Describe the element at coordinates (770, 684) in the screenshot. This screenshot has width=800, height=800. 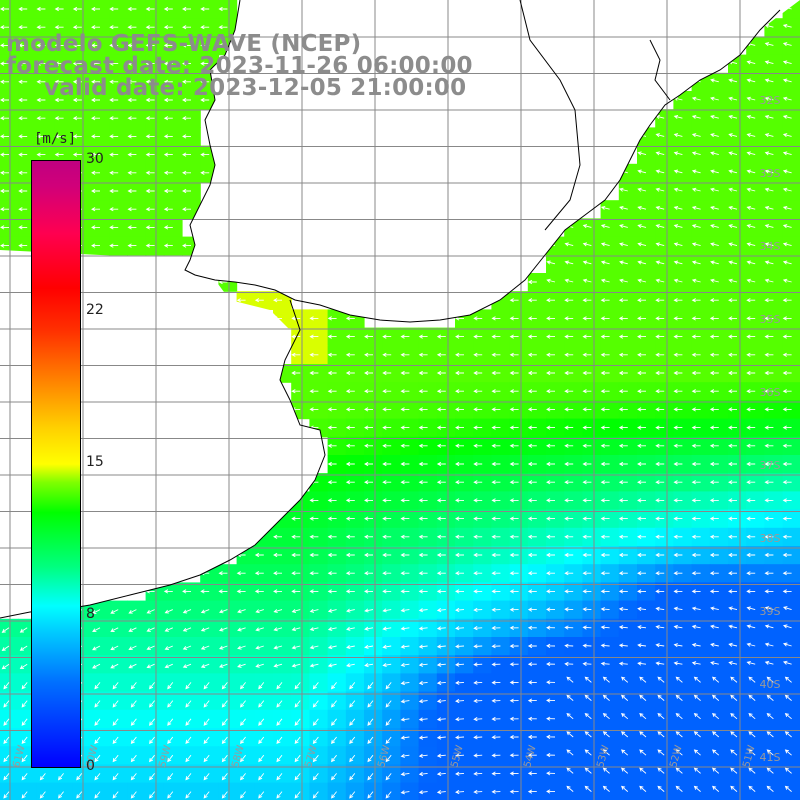
I see `latitude-label: 40S` at that location.